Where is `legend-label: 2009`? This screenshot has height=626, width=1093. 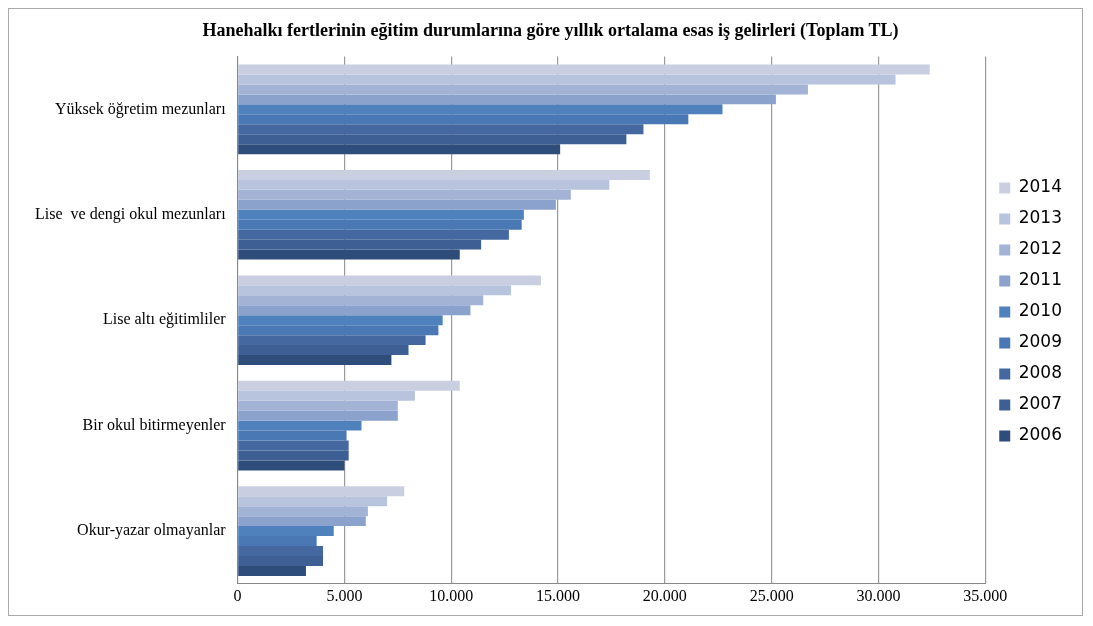
legend-label: 2009 is located at coordinates (1040, 341).